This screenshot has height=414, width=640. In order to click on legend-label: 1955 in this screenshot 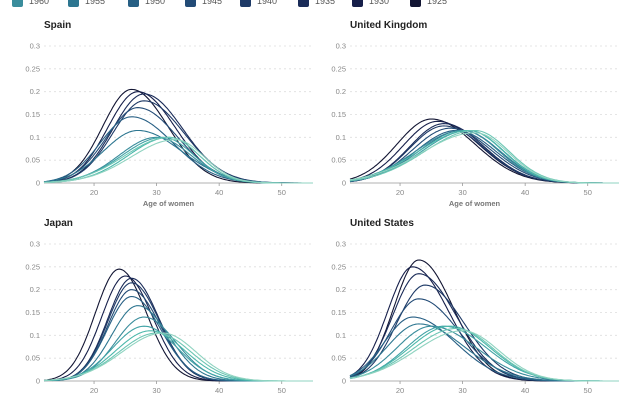, I will do `click(95, 3)`.